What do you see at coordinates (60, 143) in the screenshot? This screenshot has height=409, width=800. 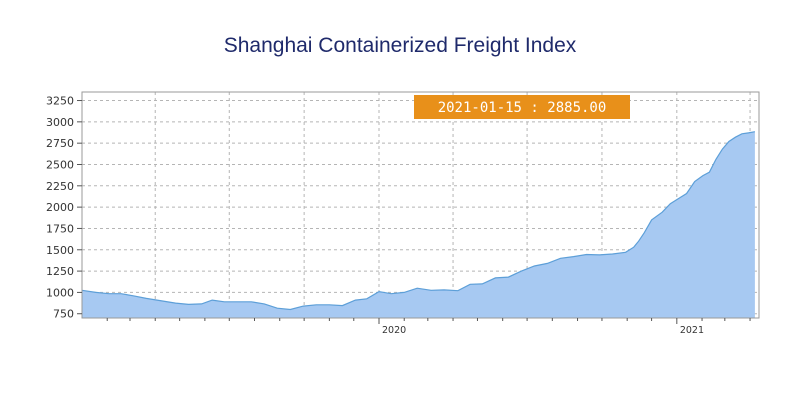 I see `y-tick-label: 2750` at bounding box center [60, 143].